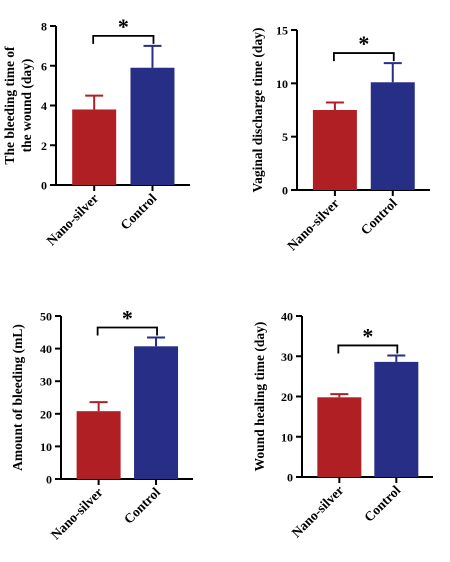 The height and width of the screenshot is (562, 450). I want to click on y-axis-title: The bleeding time of, so click(9, 105).